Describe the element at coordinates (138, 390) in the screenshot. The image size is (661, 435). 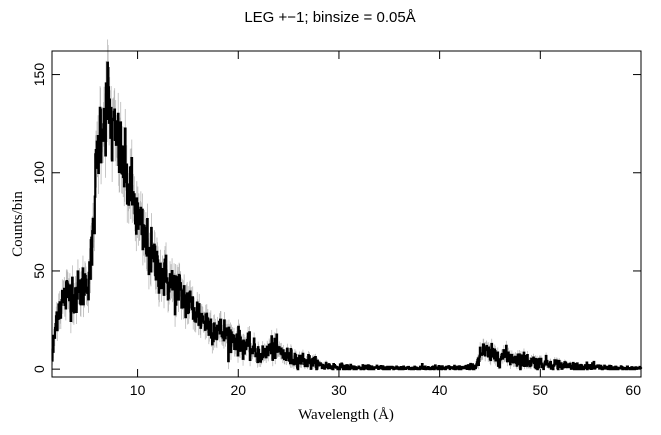
I see `x-tick-label: 10` at that location.